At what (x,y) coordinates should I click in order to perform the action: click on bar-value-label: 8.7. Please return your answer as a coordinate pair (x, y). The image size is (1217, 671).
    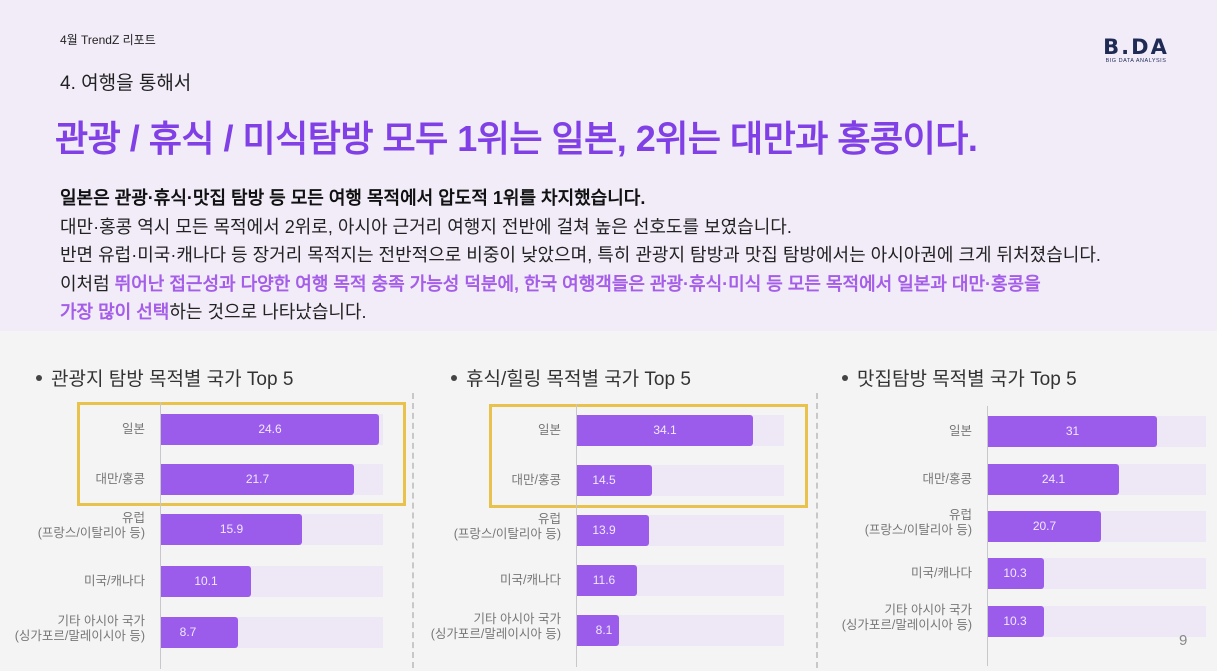
    Looking at the image, I should click on (188, 632).